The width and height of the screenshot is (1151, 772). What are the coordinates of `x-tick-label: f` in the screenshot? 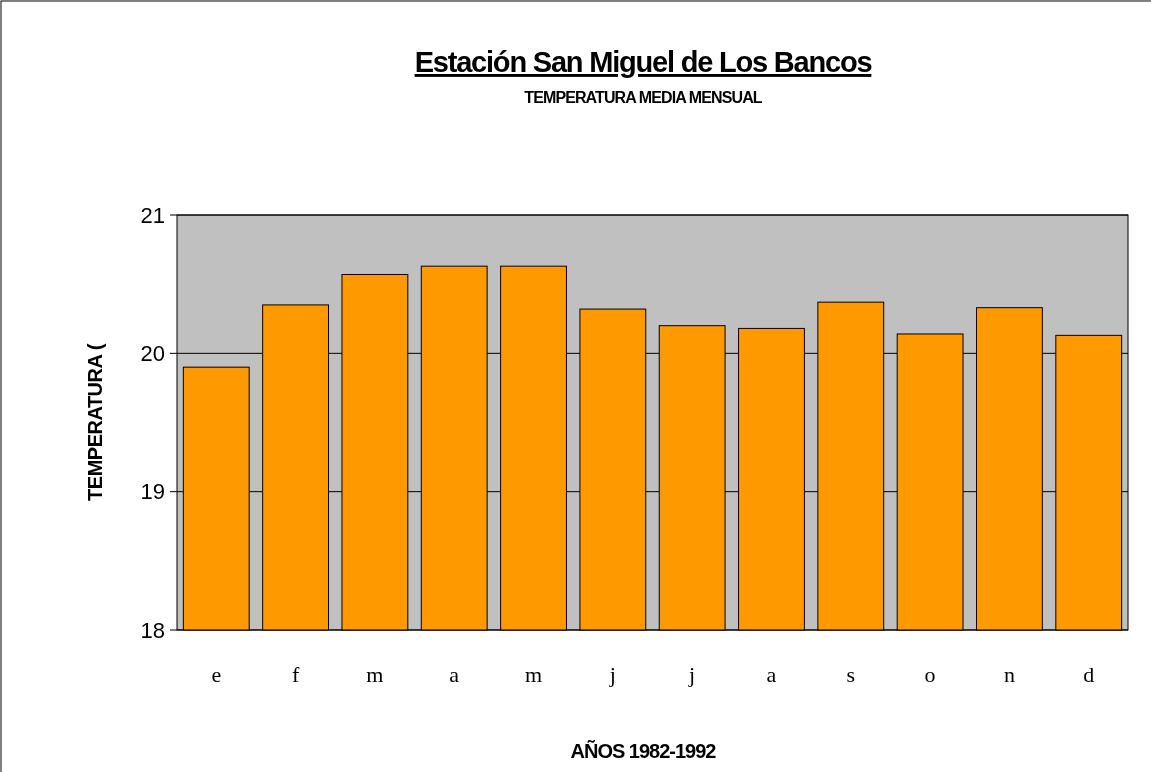 It's located at (295, 674).